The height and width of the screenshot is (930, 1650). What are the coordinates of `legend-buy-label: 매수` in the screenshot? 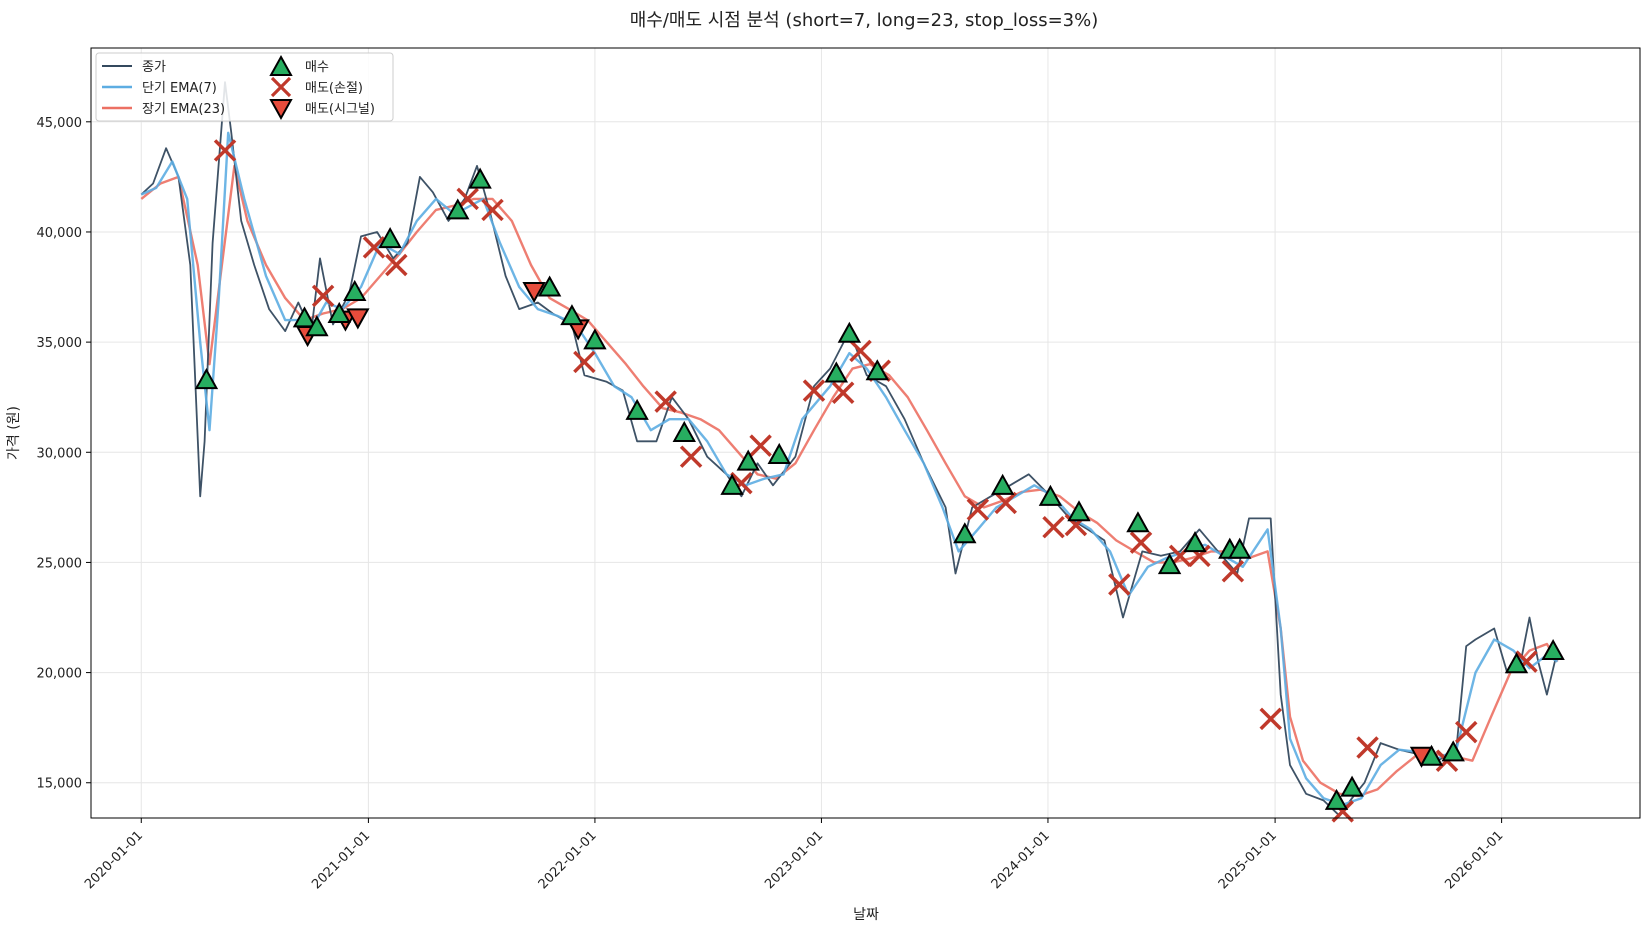 It's located at (317, 67).